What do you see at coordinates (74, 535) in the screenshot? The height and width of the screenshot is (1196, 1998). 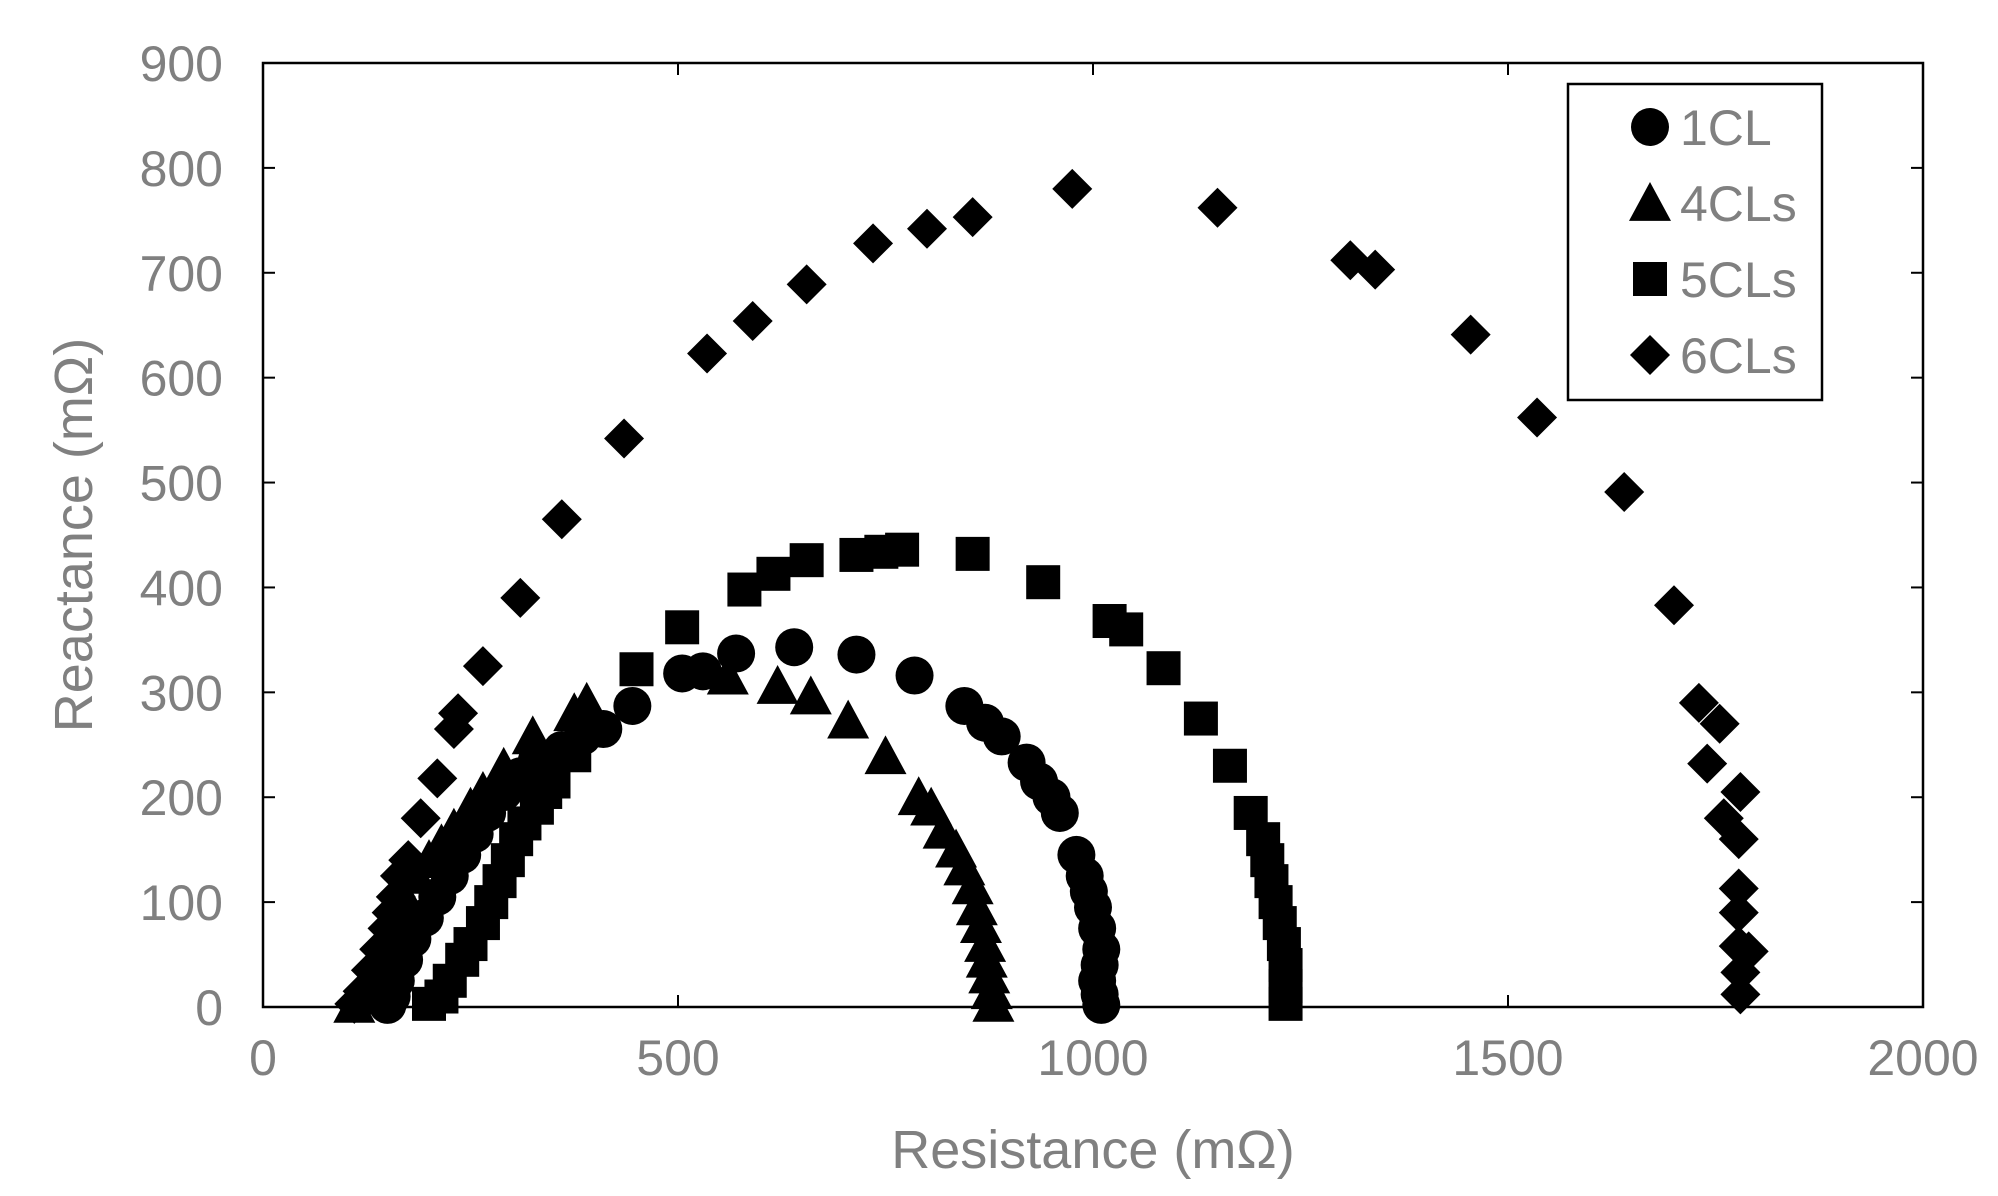 I see `y-axis-title: Reactance (mΩ)` at bounding box center [74, 535].